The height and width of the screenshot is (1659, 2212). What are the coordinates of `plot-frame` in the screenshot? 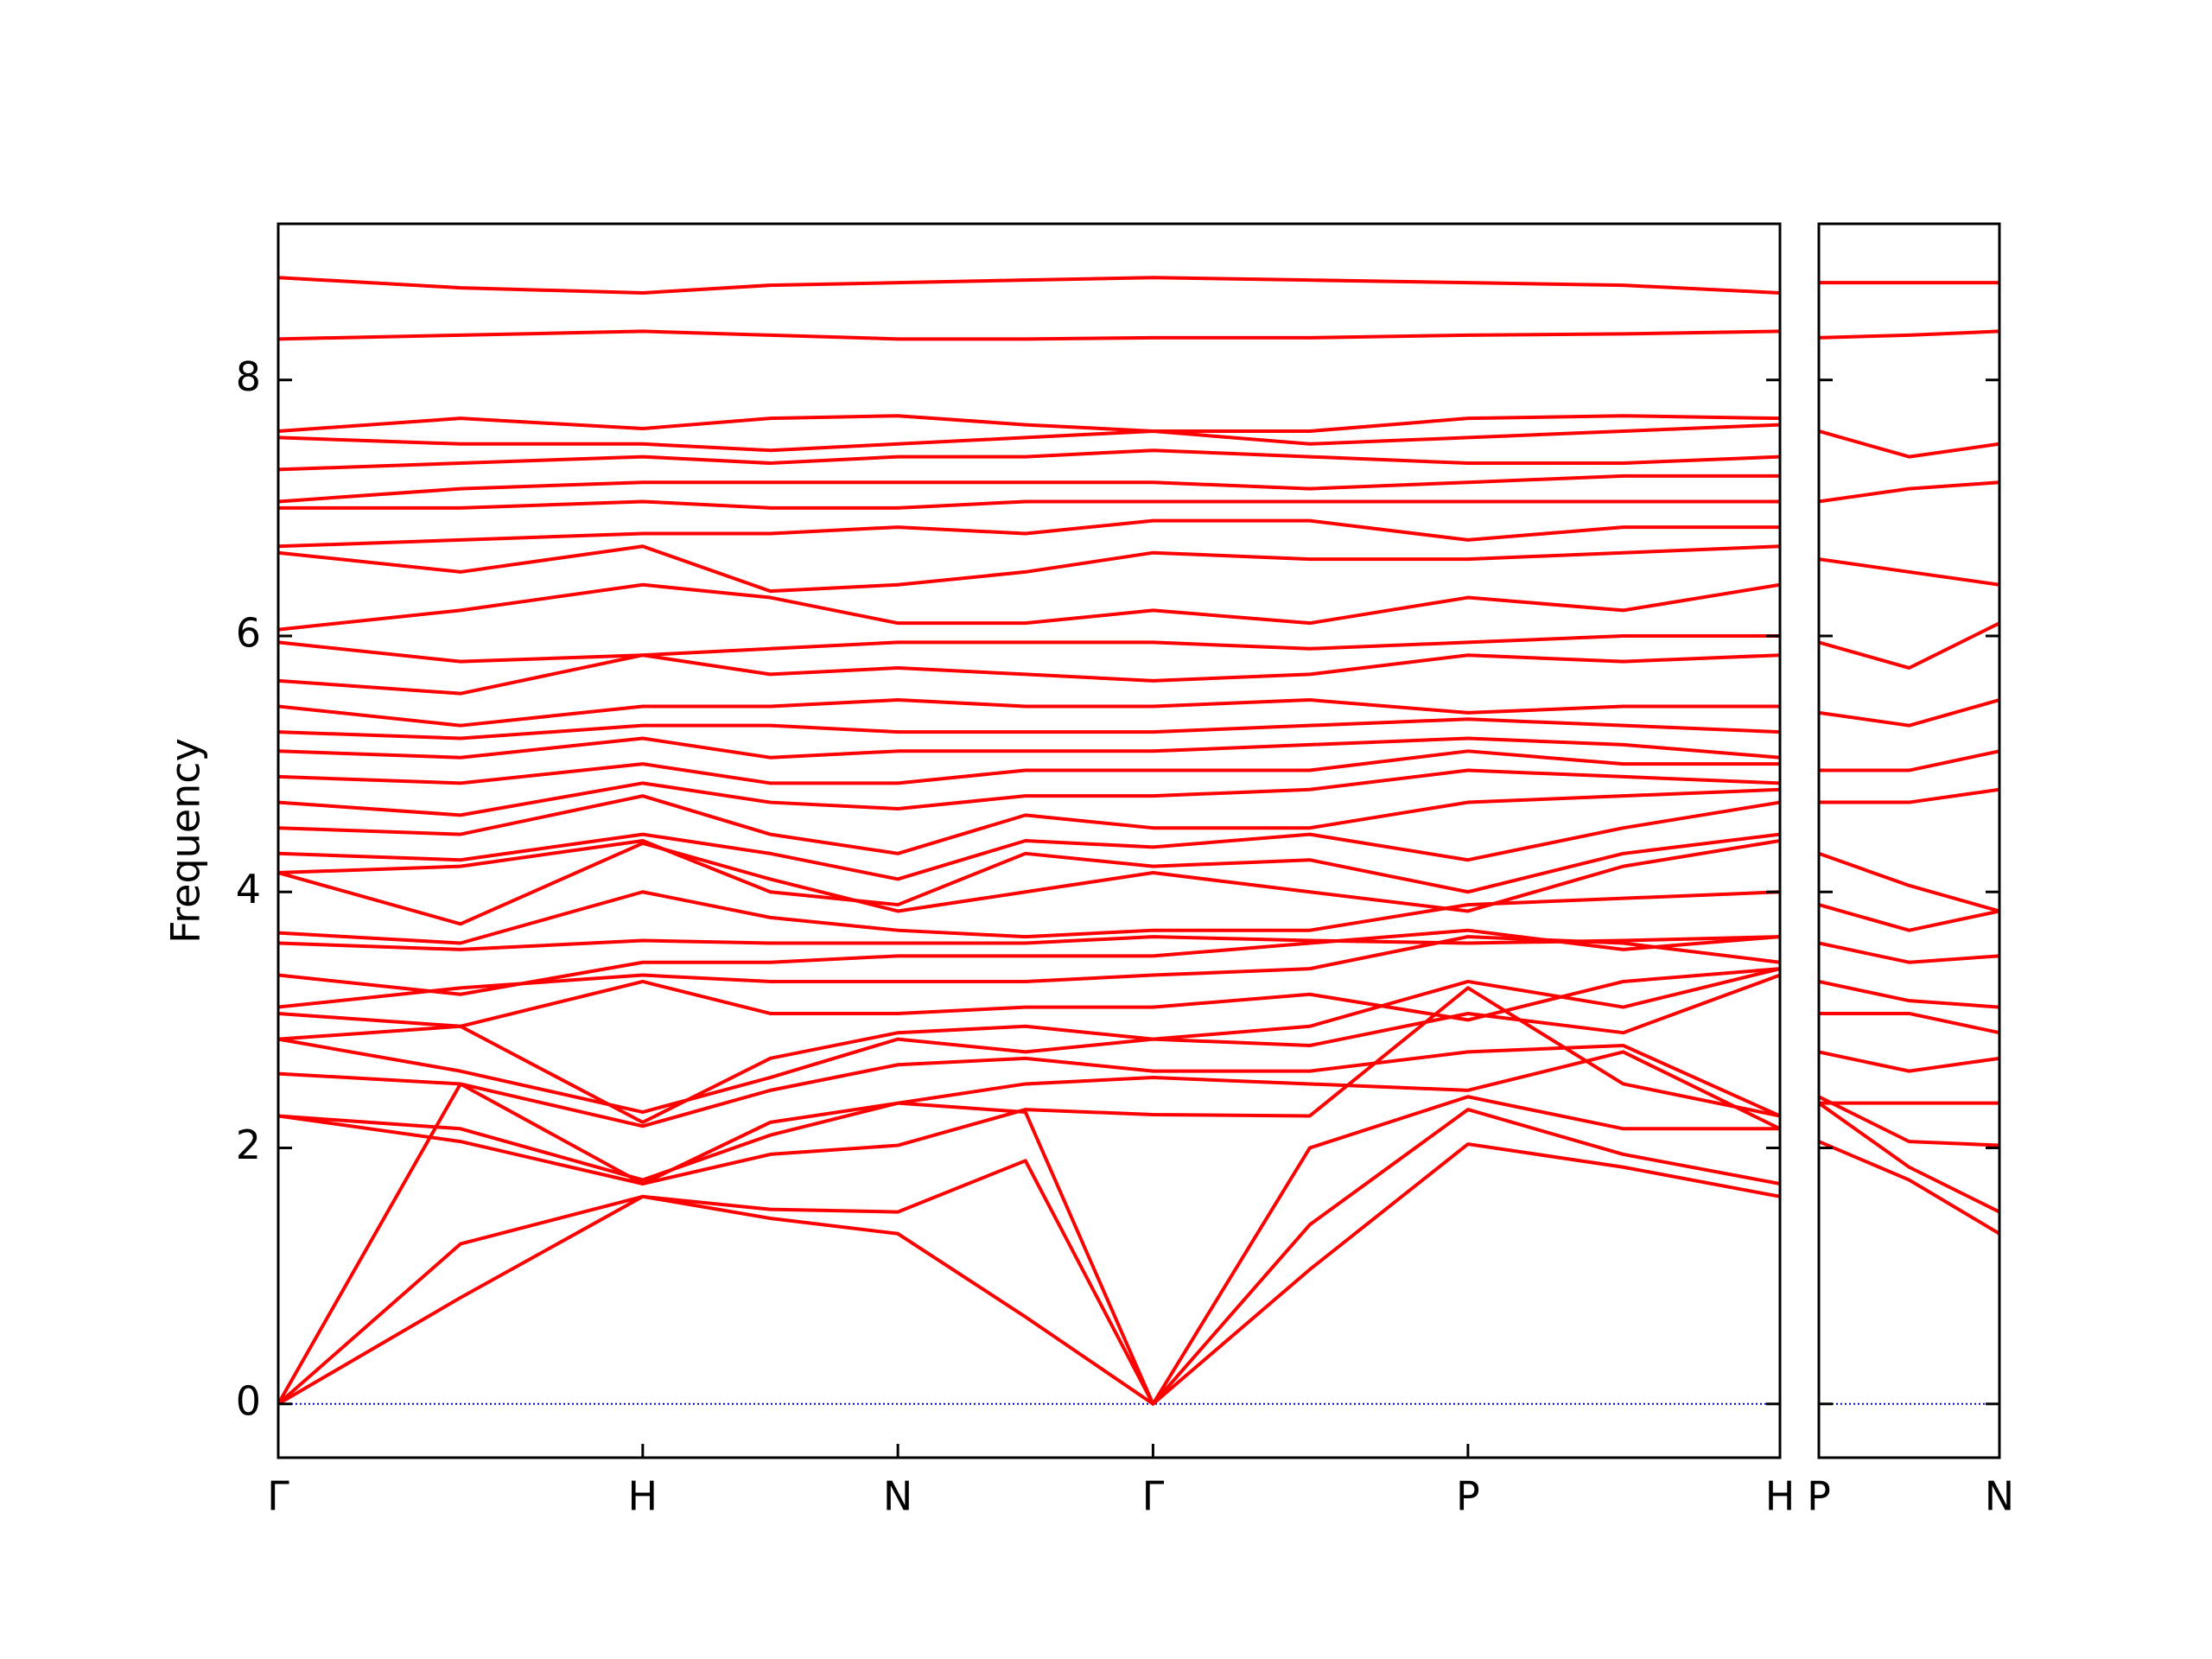 It's located at (1909, 840).